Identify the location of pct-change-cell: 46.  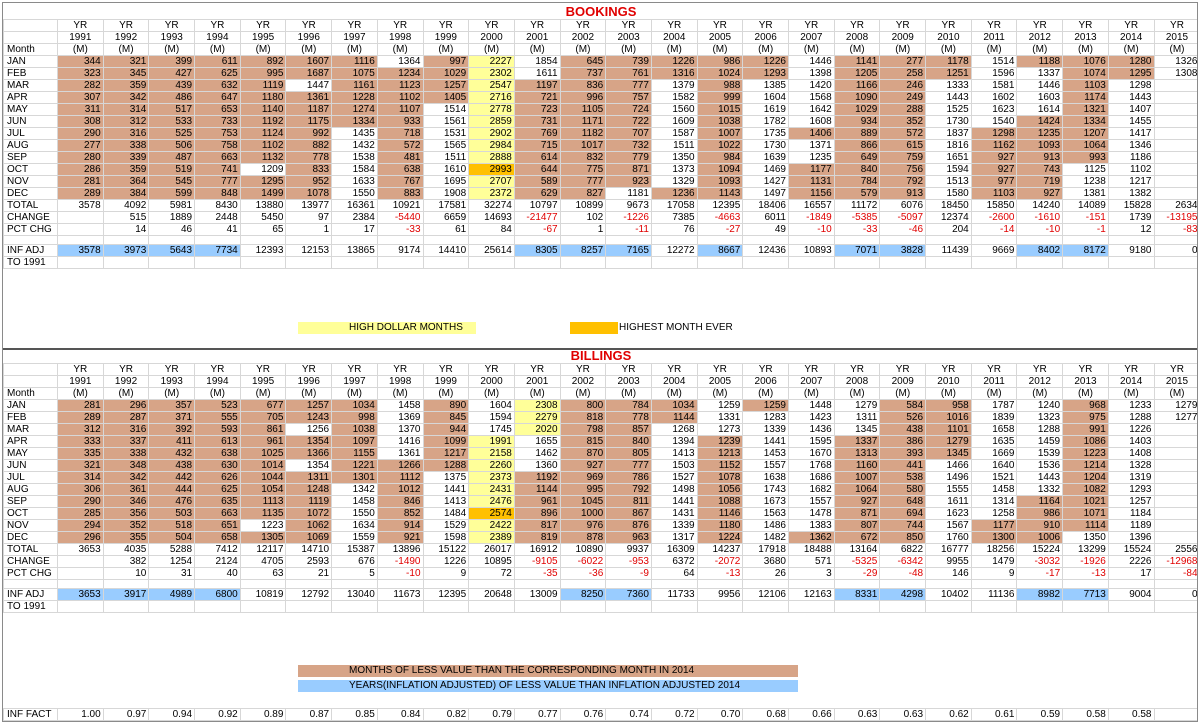
(172, 229).